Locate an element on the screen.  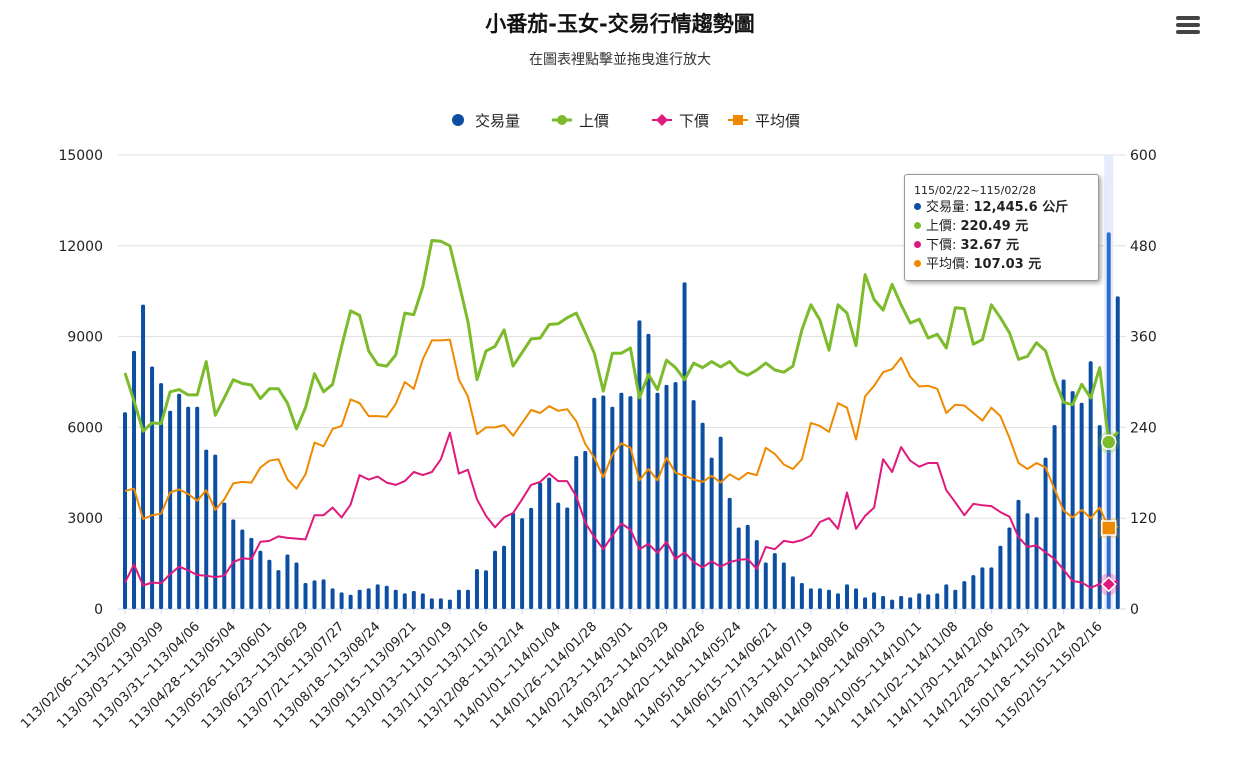
legend: 交易量 上價 下價 平均價 is located at coordinates (626, 121).